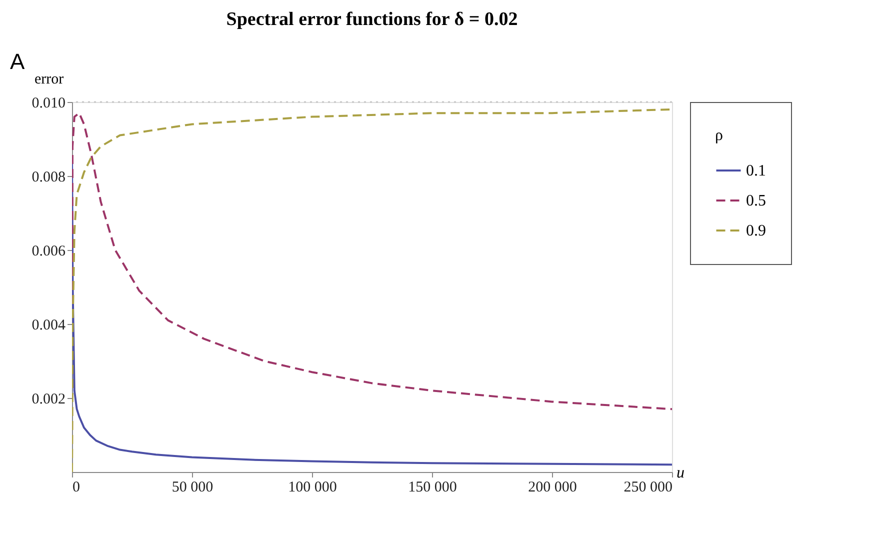 The height and width of the screenshot is (533, 890). What do you see at coordinates (193, 488) in the screenshot?
I see `x-tick-label: 50 000` at bounding box center [193, 488].